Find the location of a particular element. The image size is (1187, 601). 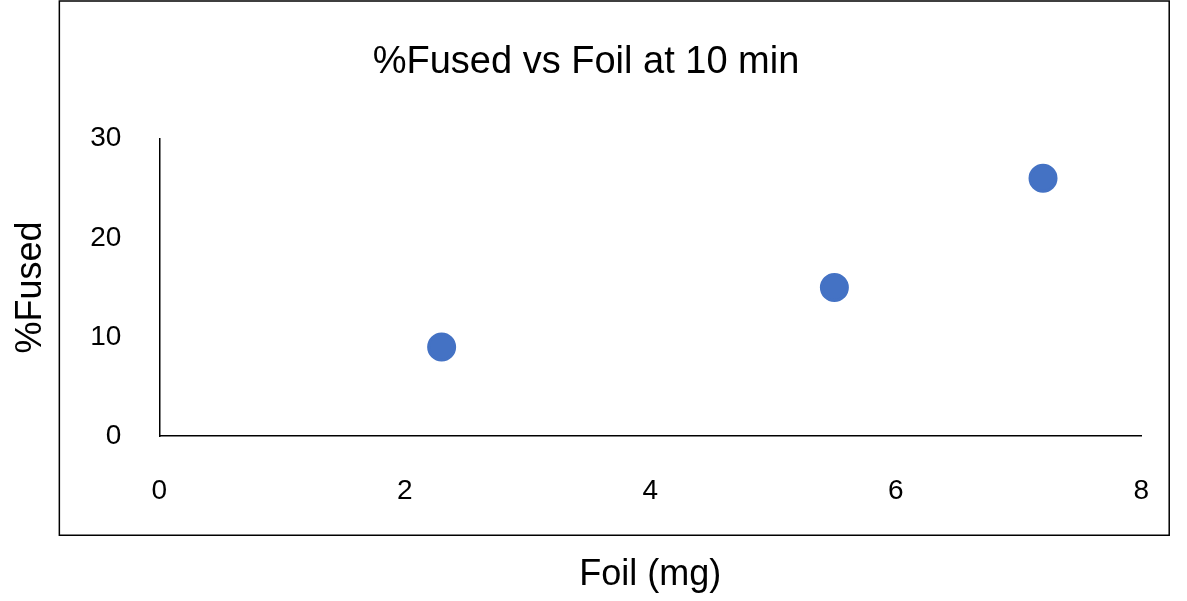

x-tick-label: 4 is located at coordinates (650, 489).